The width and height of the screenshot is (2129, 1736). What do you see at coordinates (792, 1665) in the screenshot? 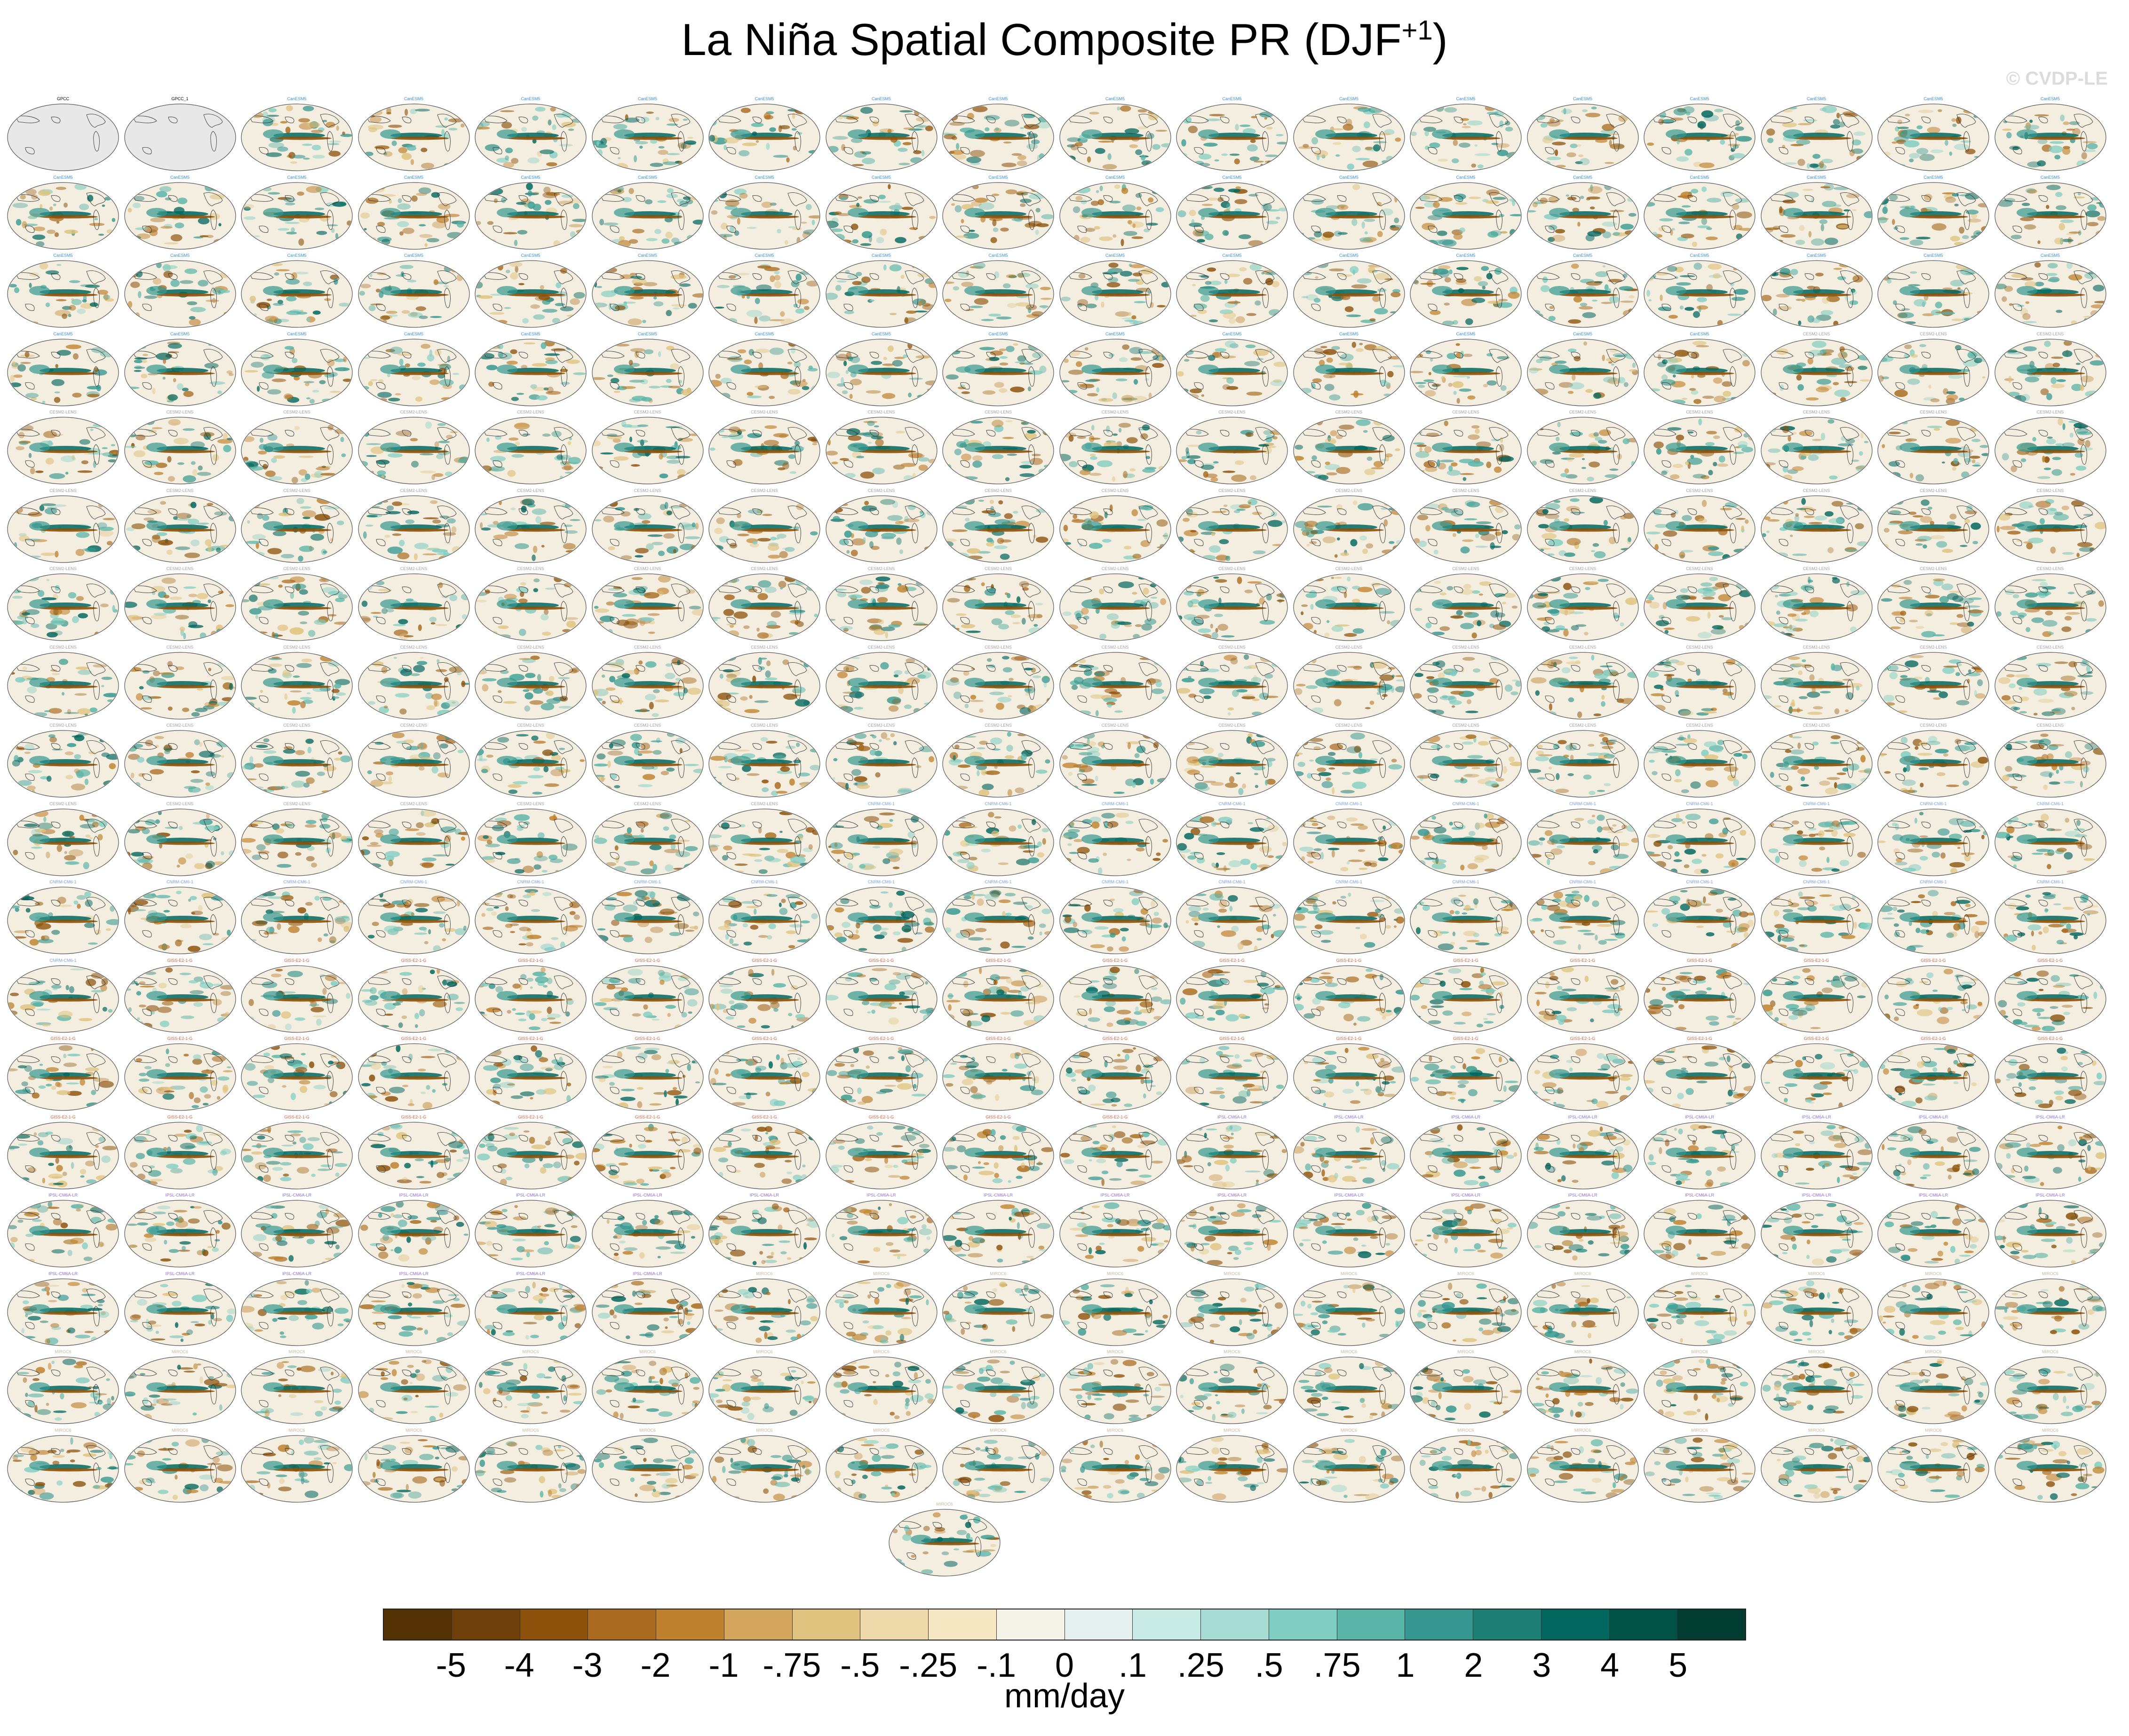
I see `colorbar-tick-label: -.75` at bounding box center [792, 1665].